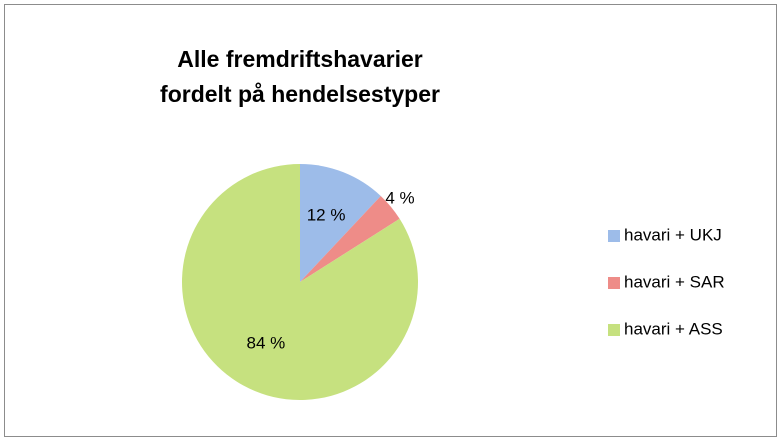  I want to click on data-label: 84 %, so click(266, 343).